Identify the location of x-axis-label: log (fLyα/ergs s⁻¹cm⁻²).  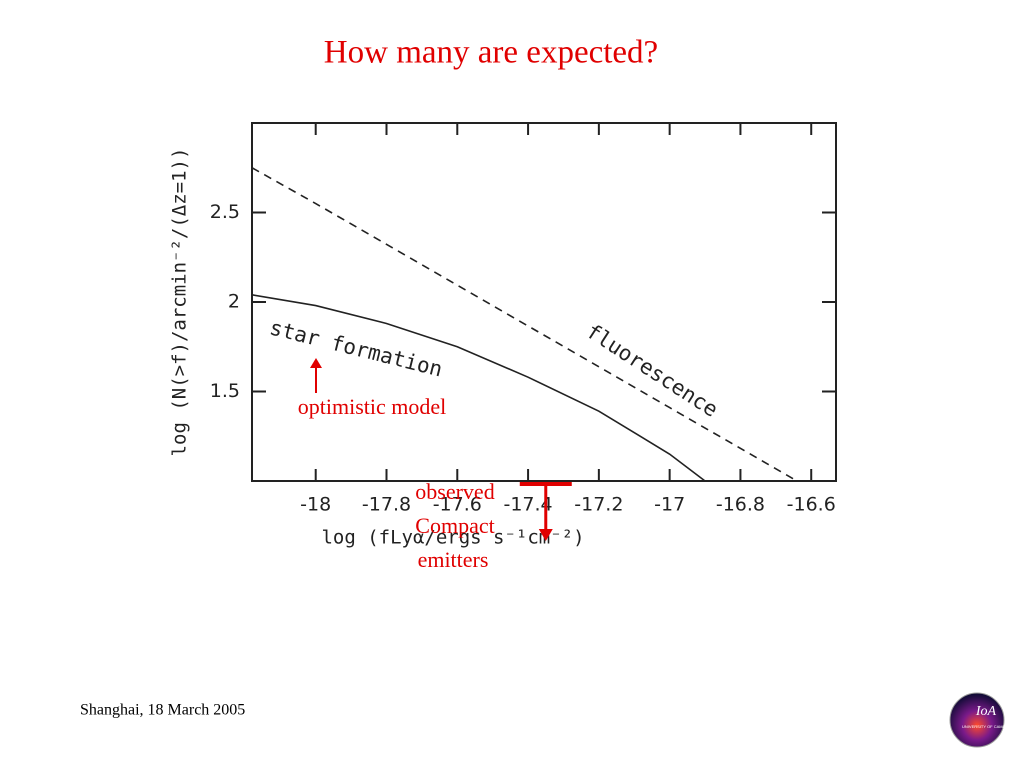
(452, 538).